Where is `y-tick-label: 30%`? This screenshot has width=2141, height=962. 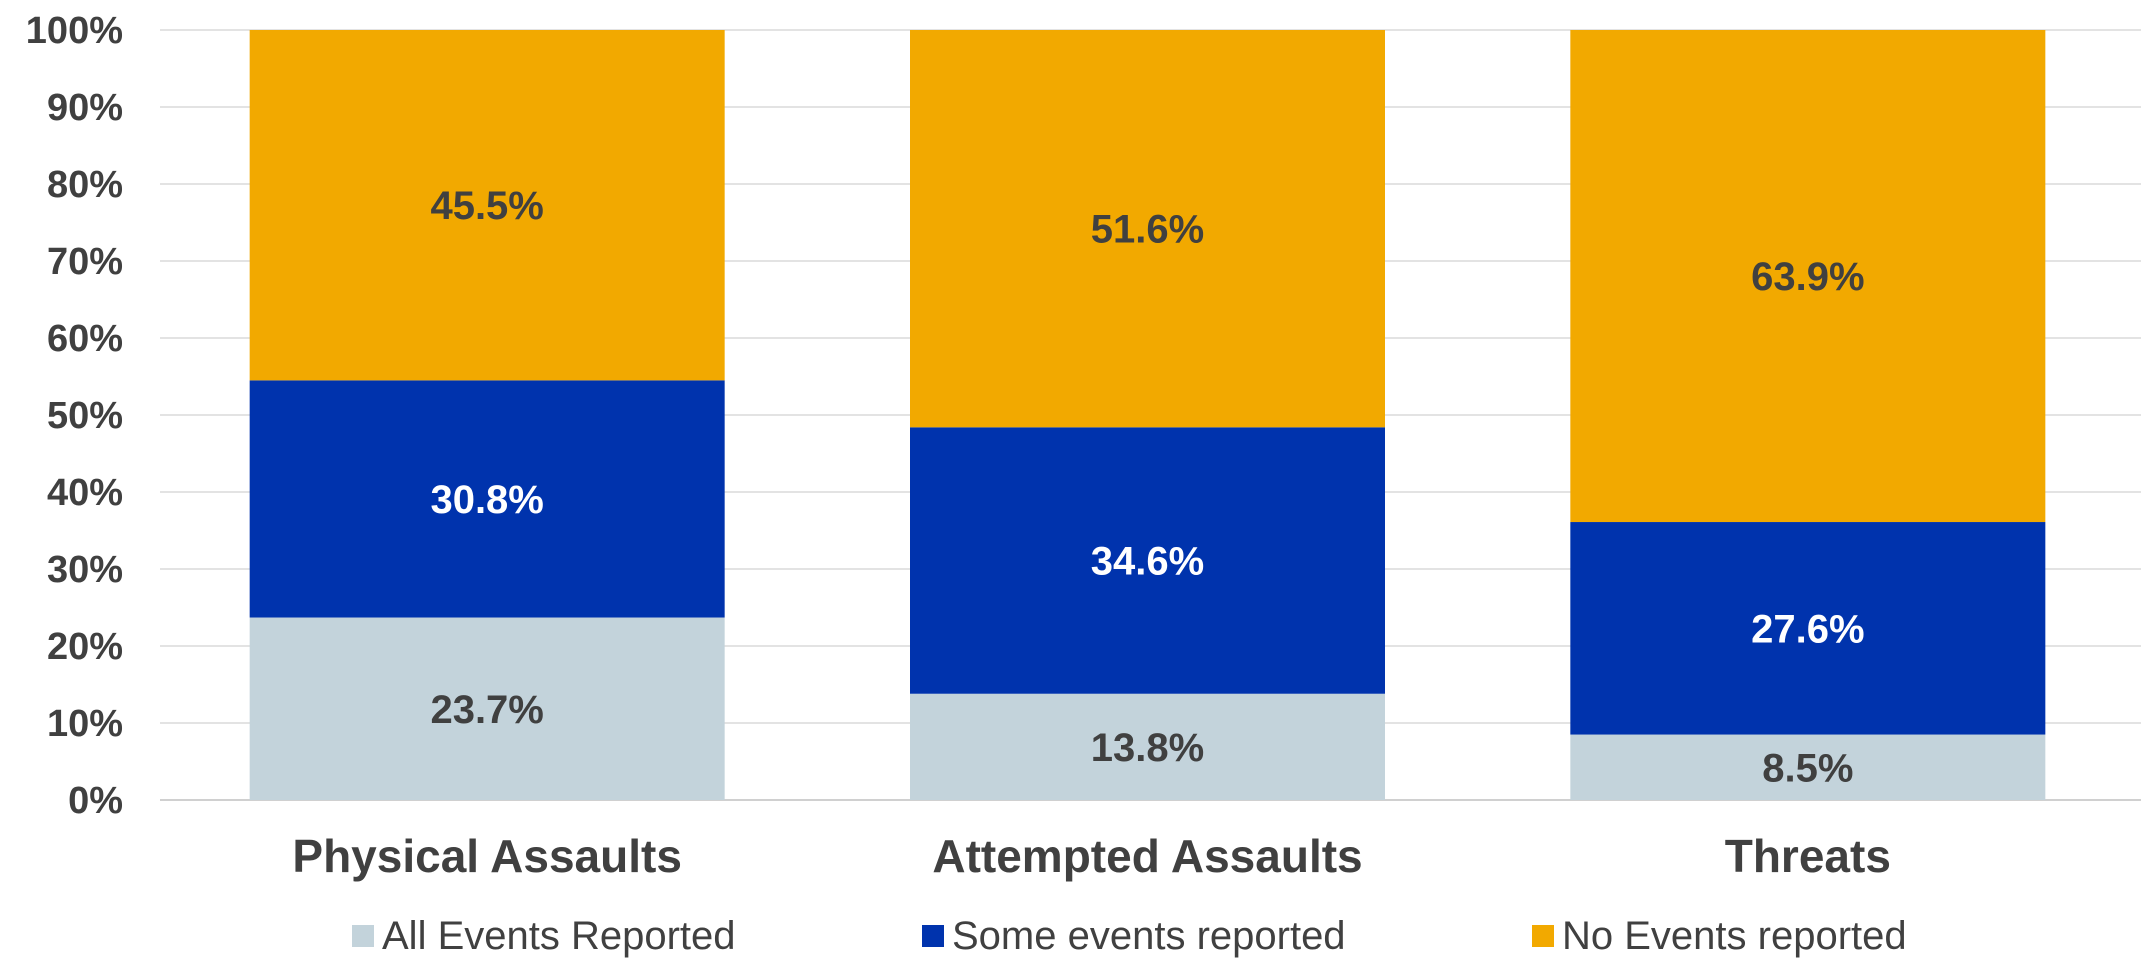 y-tick-label: 30% is located at coordinates (85, 570).